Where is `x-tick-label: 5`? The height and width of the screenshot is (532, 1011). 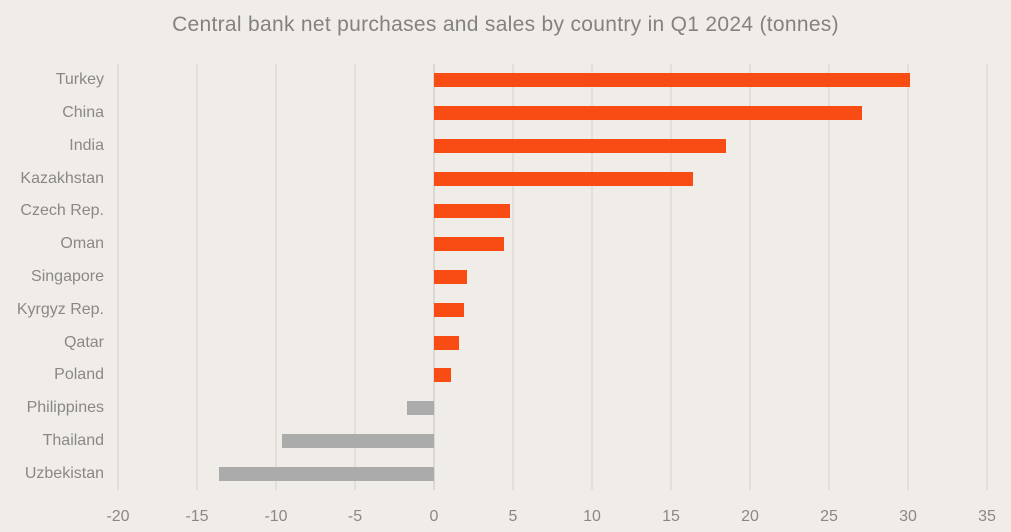
x-tick-label: 5 is located at coordinates (513, 516).